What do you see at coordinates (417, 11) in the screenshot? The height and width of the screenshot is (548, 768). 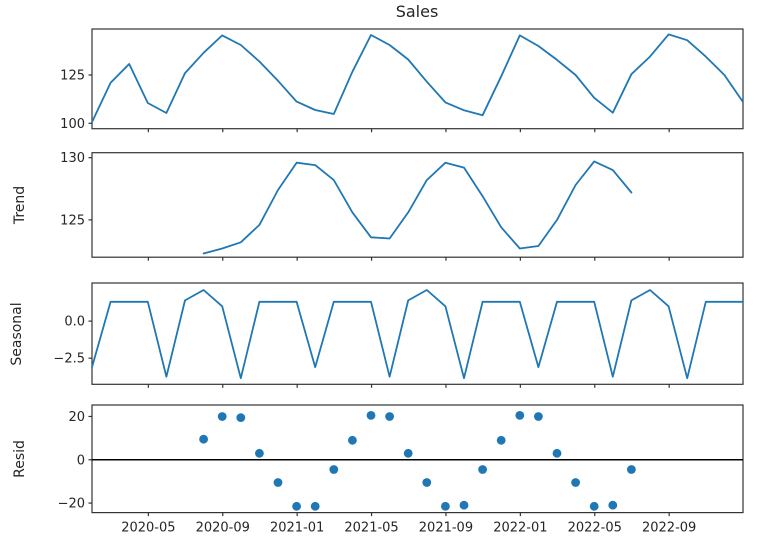 I see `chart-title: Sales` at bounding box center [417, 11].